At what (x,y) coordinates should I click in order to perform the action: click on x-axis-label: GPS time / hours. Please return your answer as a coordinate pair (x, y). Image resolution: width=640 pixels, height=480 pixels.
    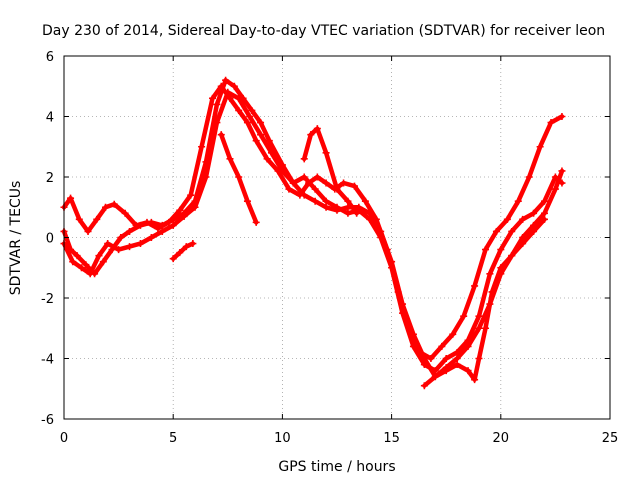
    Looking at the image, I should click on (336, 467).